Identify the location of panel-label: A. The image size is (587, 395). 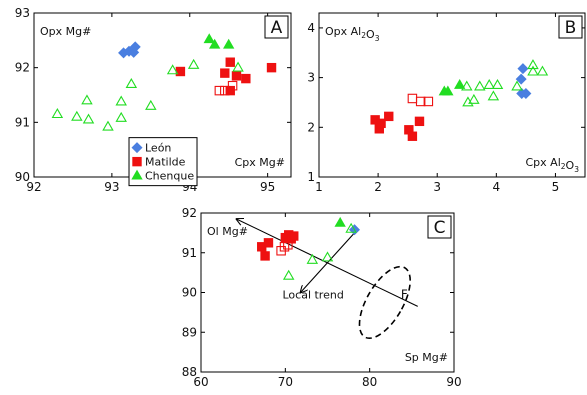
(277, 28).